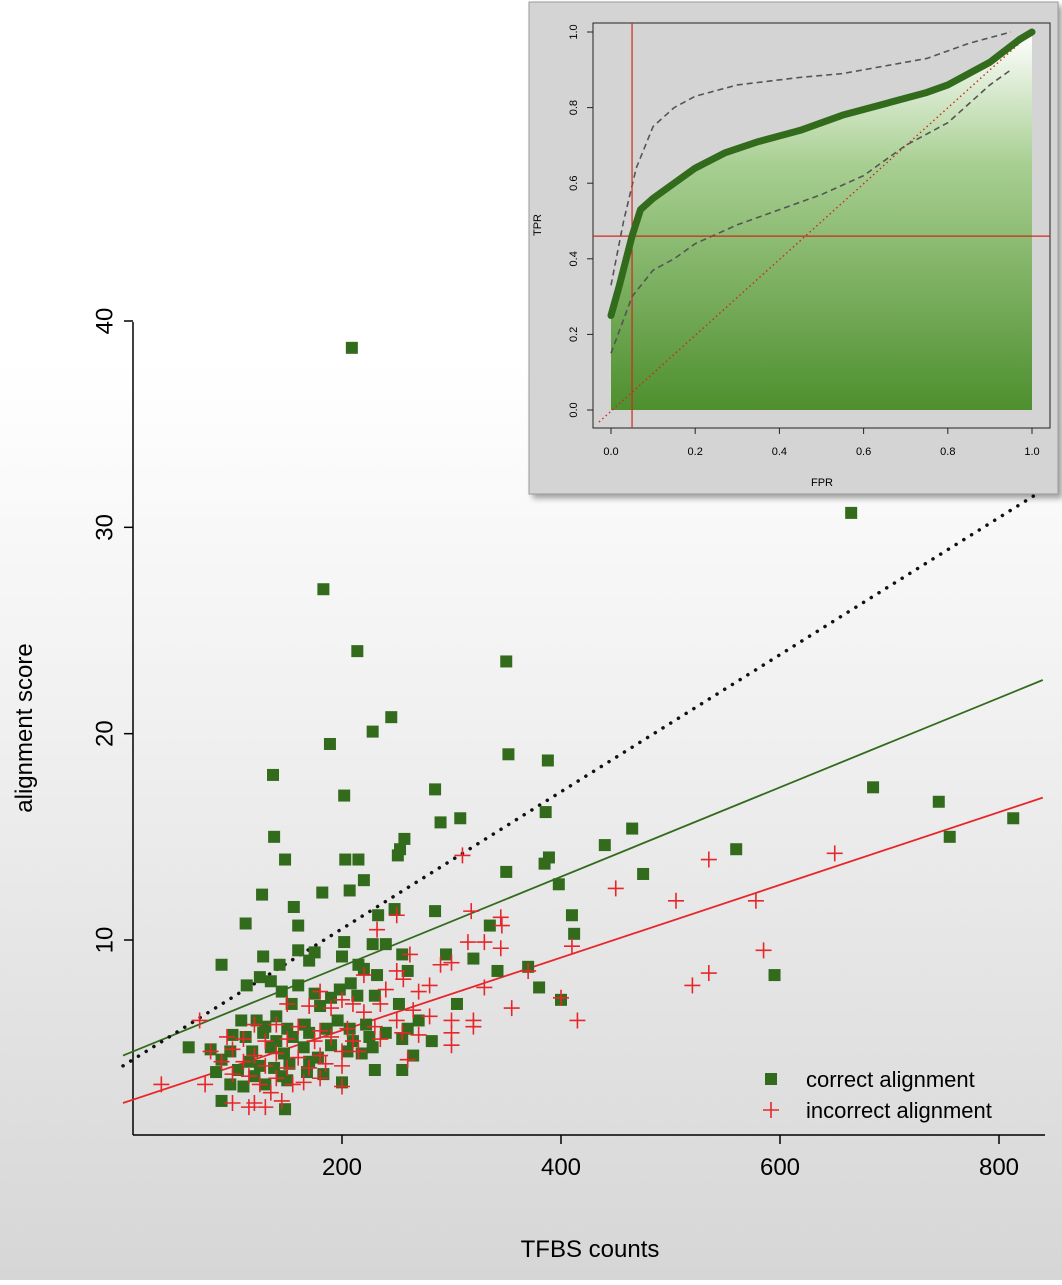 This screenshot has height=1285, width=1062. I want to click on inset-x-tick-label: 0.4, so click(779, 452).